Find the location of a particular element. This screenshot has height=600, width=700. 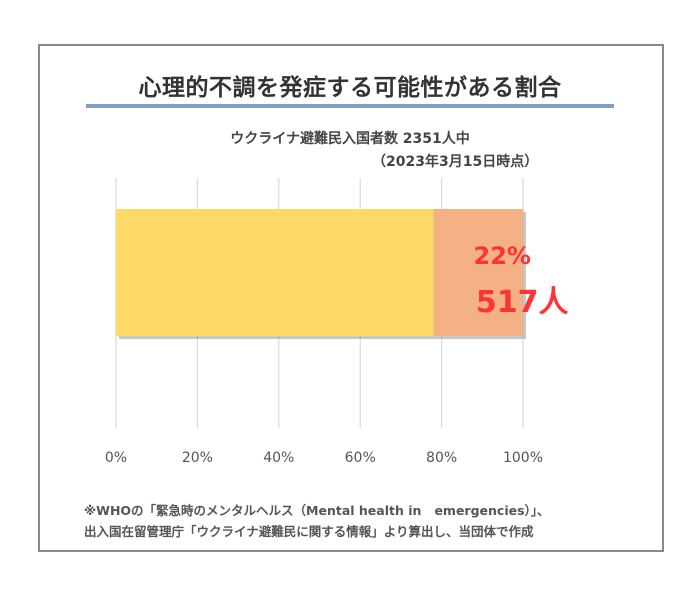

x-tick-label: 40% is located at coordinates (278, 458).